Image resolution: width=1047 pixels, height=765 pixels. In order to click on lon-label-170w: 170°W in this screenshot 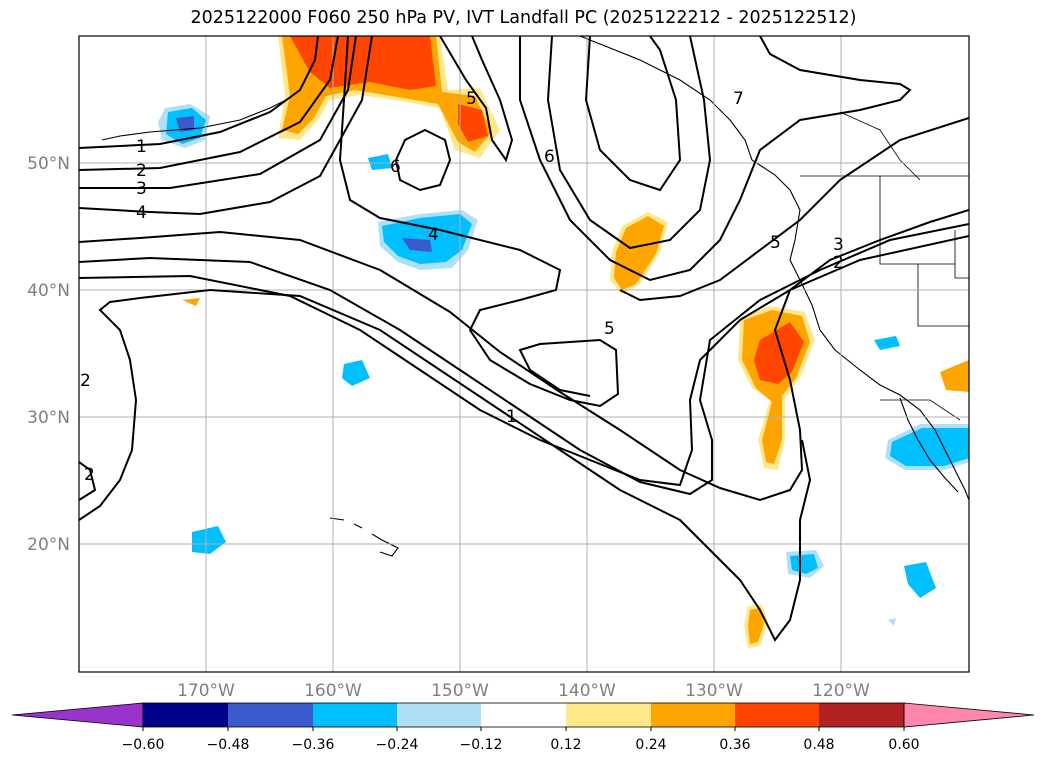, I will do `click(206, 691)`.